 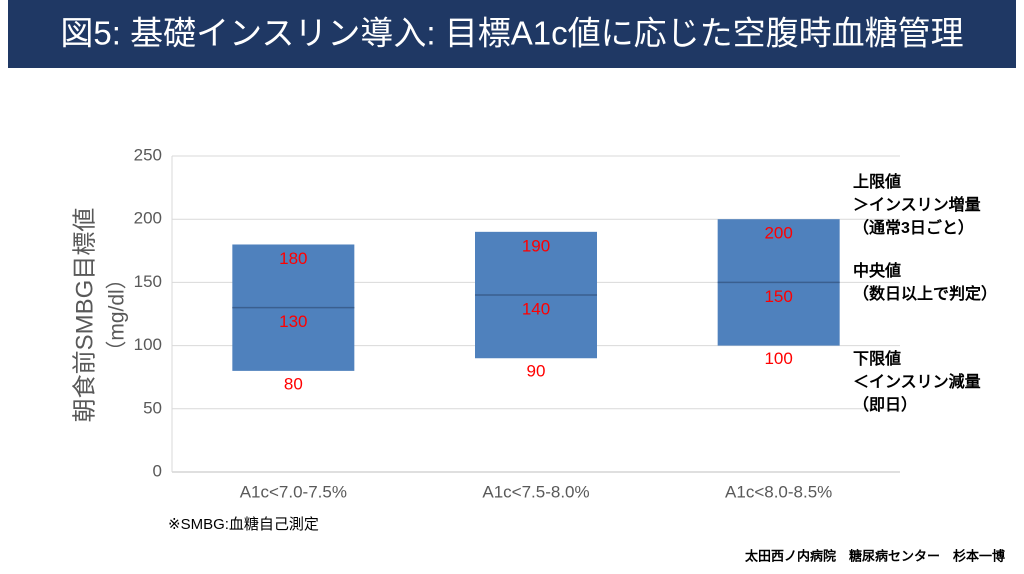 What do you see at coordinates (536, 309) in the screenshot?
I see `value-label: 140` at bounding box center [536, 309].